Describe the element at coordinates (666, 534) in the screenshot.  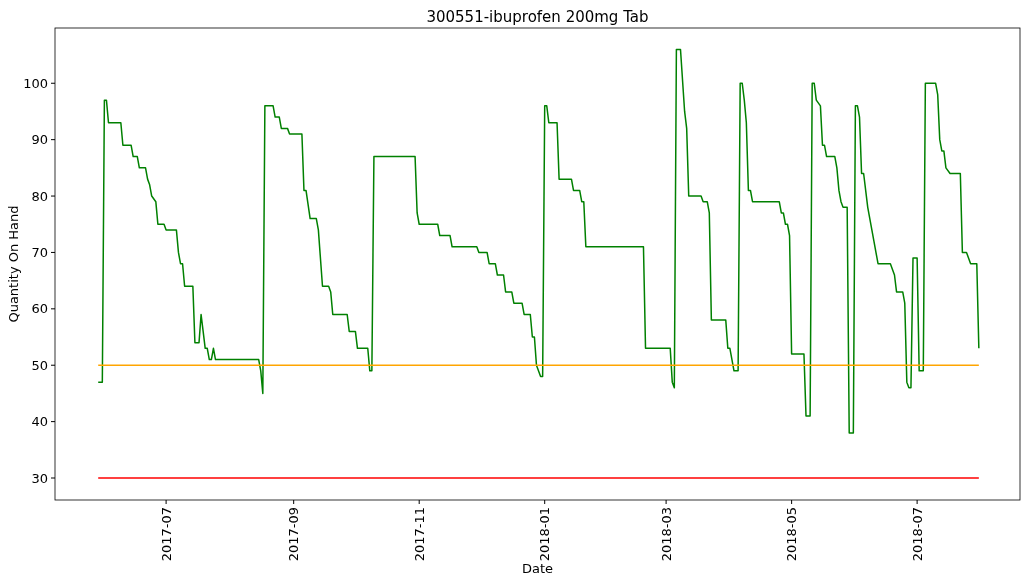
I see `x-tick-label: 2018-03` at that location.